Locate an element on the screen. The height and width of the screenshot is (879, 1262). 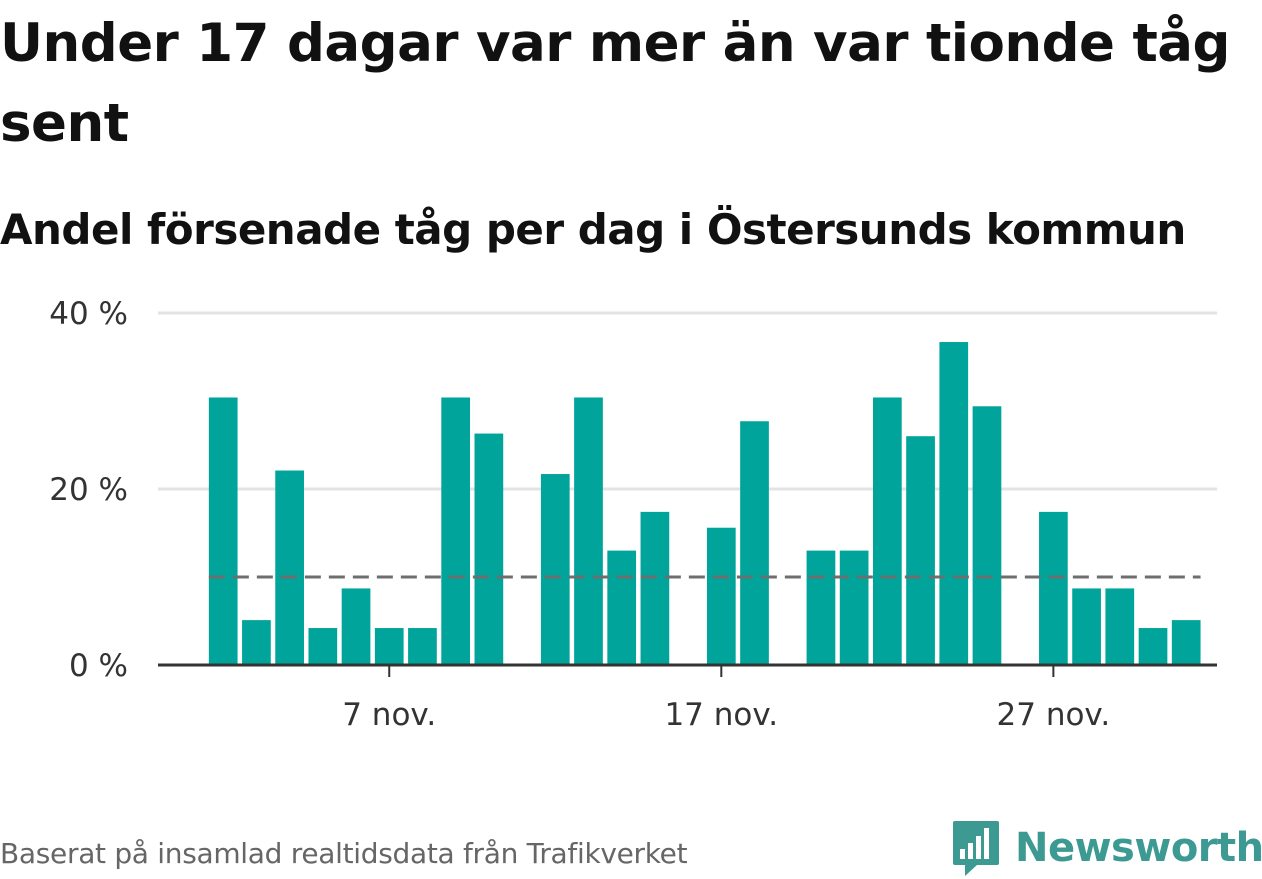
x-tick-label: 17 nov. is located at coordinates (721, 715).